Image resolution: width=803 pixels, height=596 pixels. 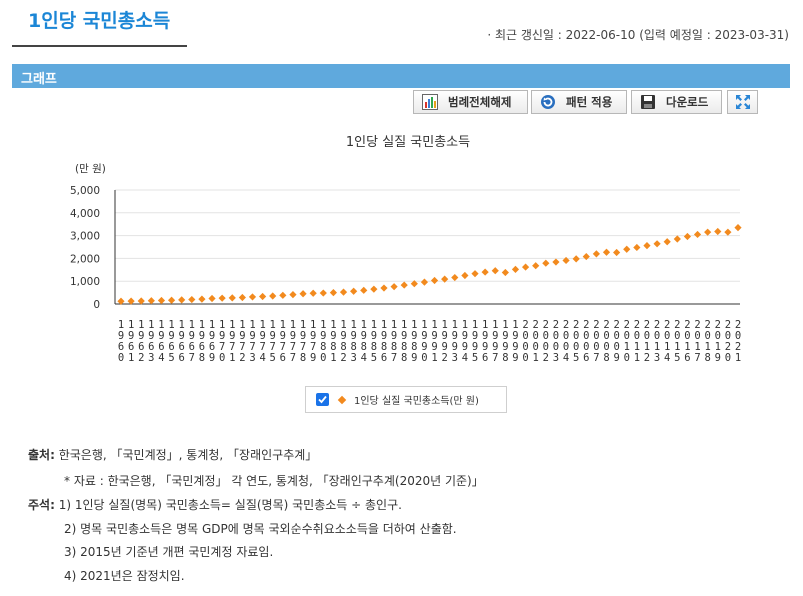 What do you see at coordinates (342, 399) in the screenshot?
I see `legend-marker` at bounding box center [342, 399].